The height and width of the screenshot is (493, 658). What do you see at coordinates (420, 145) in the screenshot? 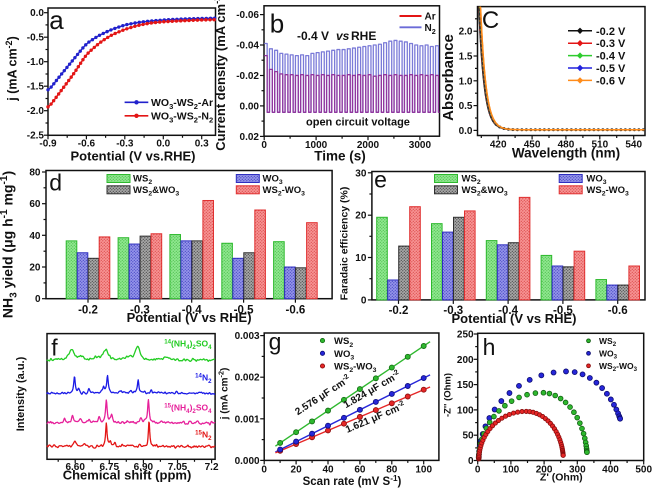
I see `svg-text: 3000` at bounding box center [420, 145].